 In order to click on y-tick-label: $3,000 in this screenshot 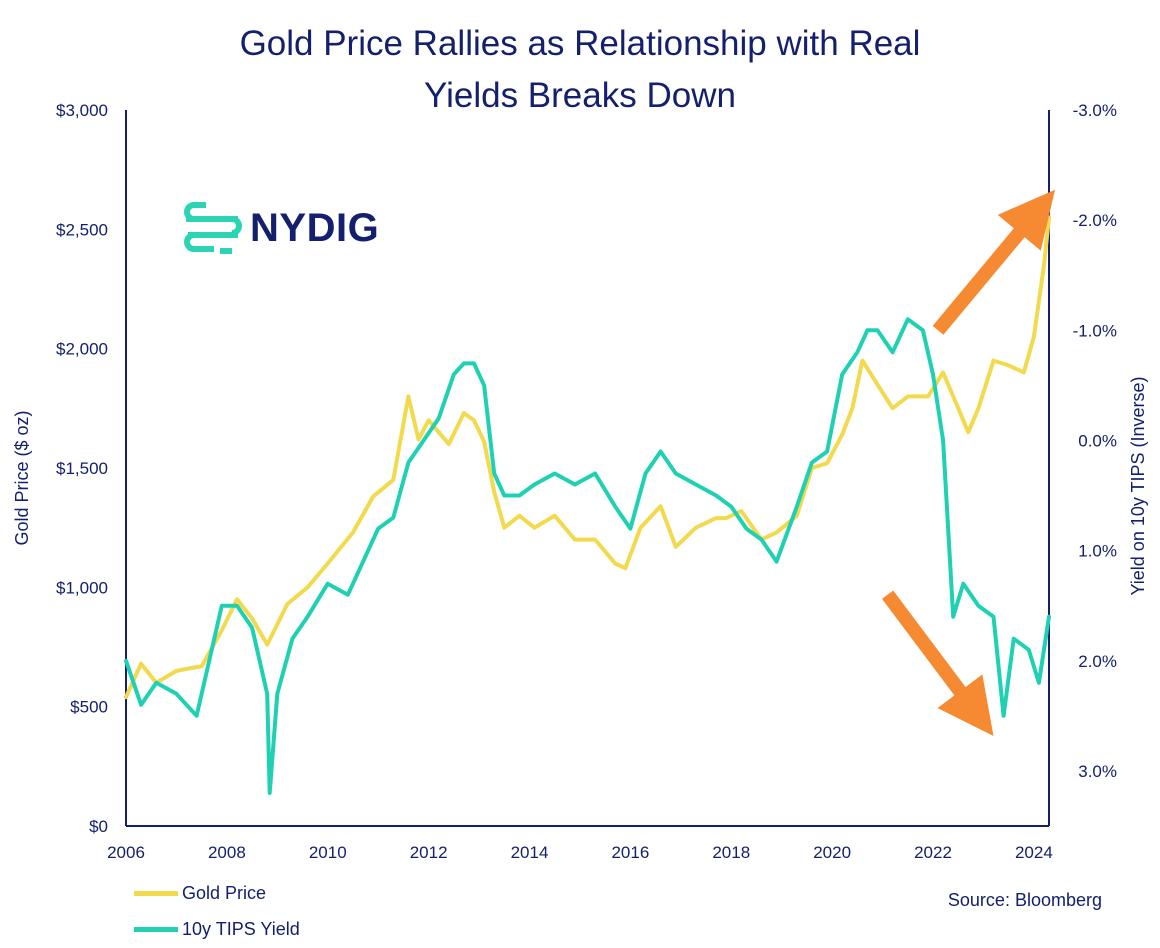, I will do `click(82, 110)`.